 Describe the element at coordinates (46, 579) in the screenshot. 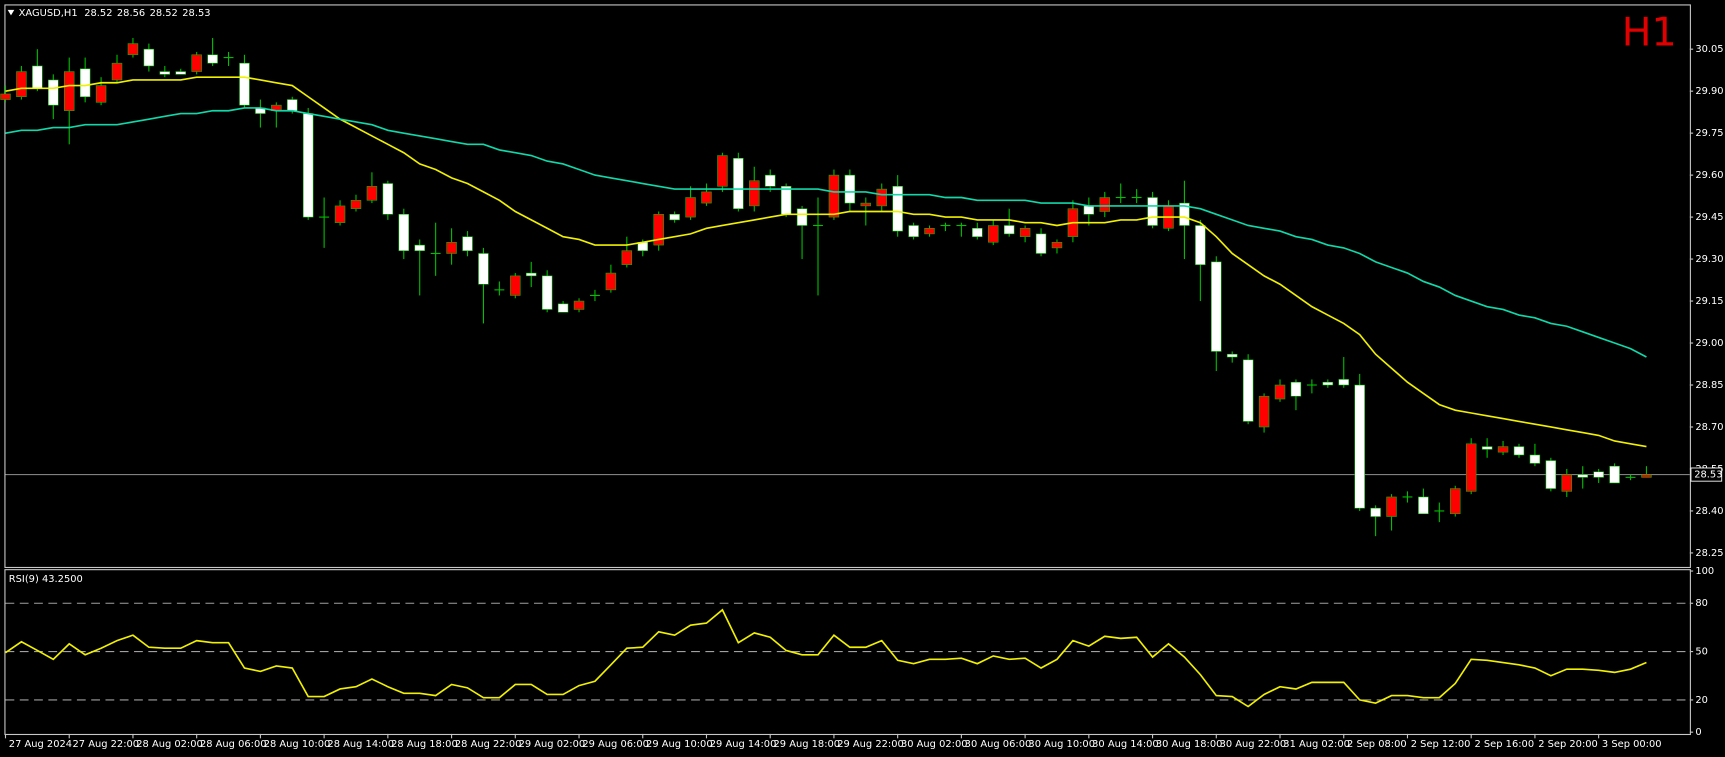

I see `rsi-title: RSI(9) 43.2500` at that location.